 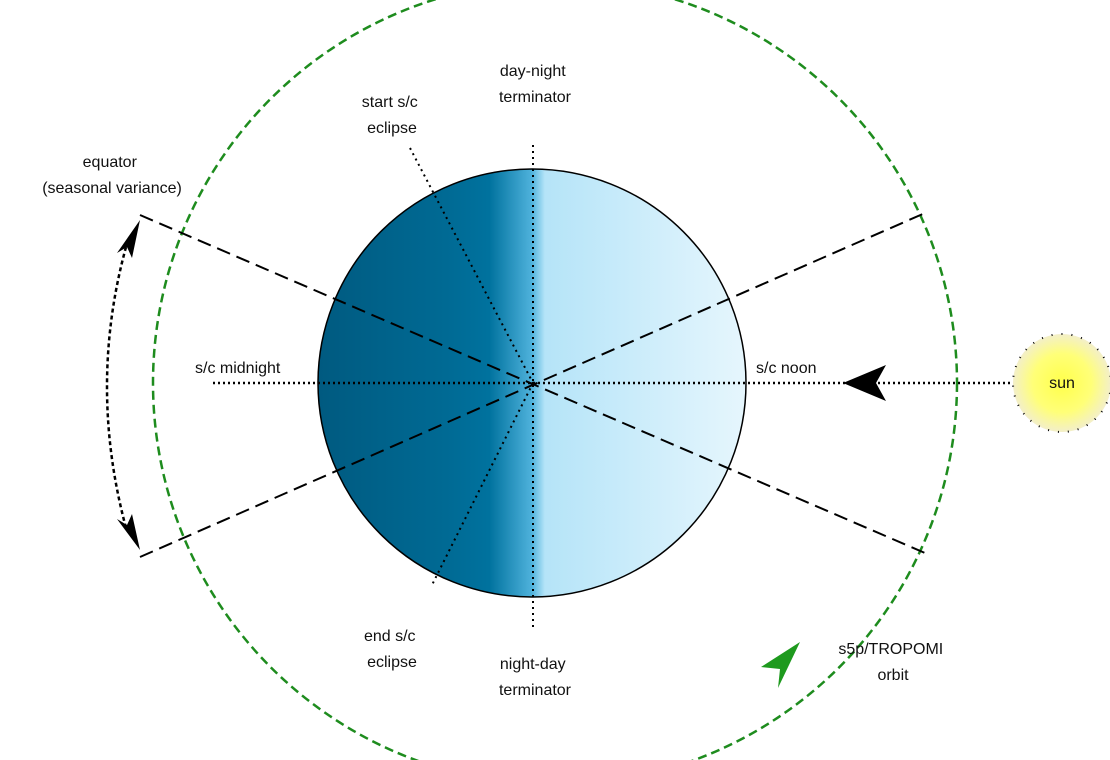 What do you see at coordinates (535, 84) in the screenshot?
I see `day-night-terminator-label: day-night terminator` at bounding box center [535, 84].